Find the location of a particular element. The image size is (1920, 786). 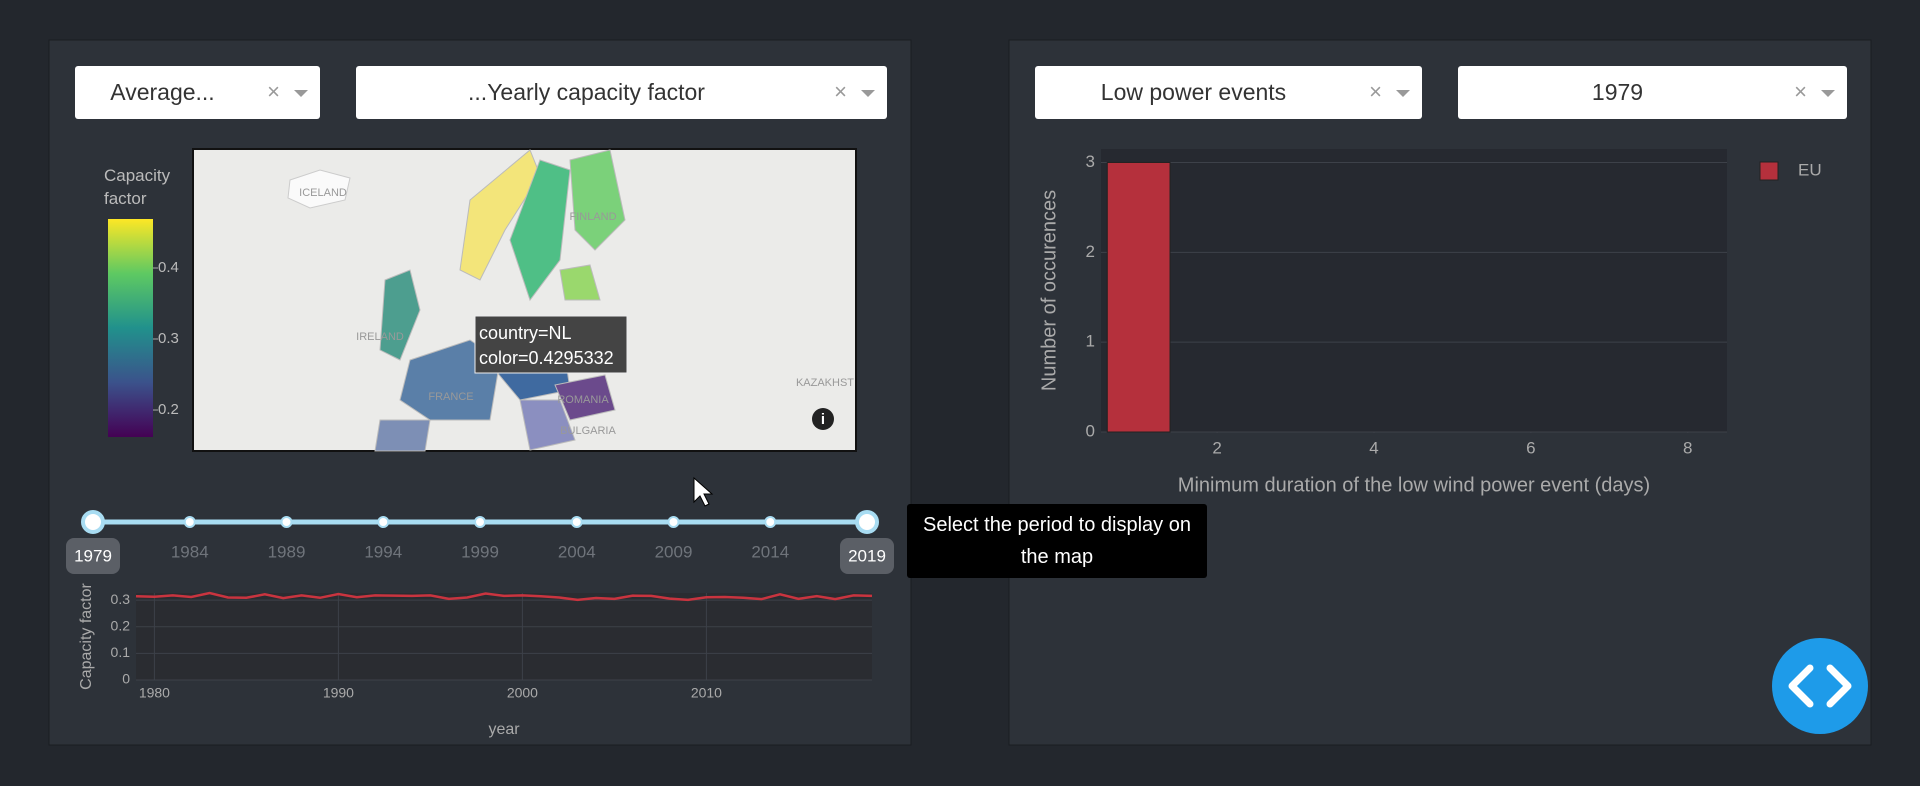

slider-handle-label: 1979 is located at coordinates (93, 555).